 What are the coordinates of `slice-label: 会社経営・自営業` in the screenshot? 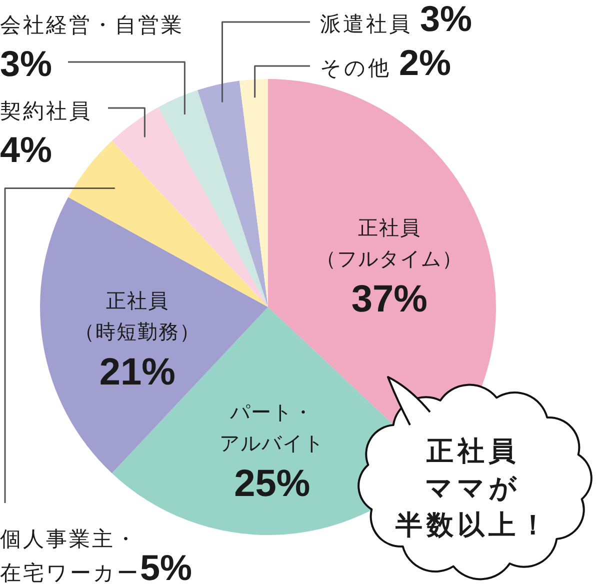 It's located at (92, 25).